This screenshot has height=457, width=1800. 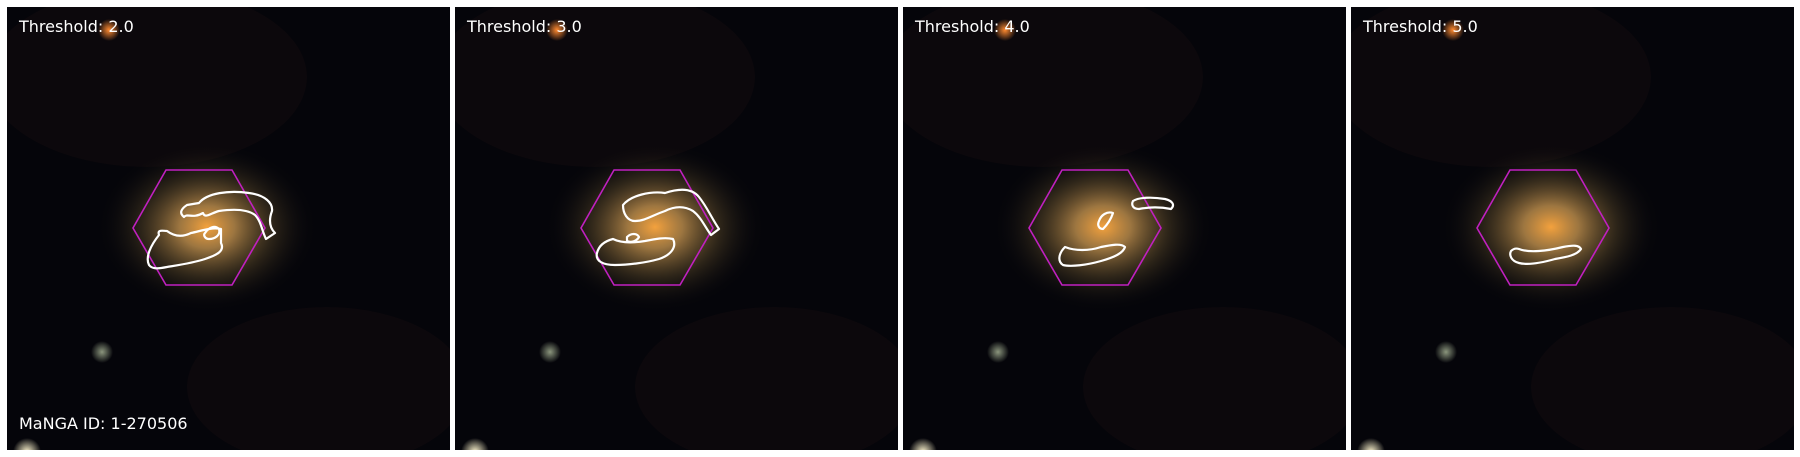 I want to click on galaxy-id-label: MaNGA ID: 1-270506, so click(x=103, y=423).